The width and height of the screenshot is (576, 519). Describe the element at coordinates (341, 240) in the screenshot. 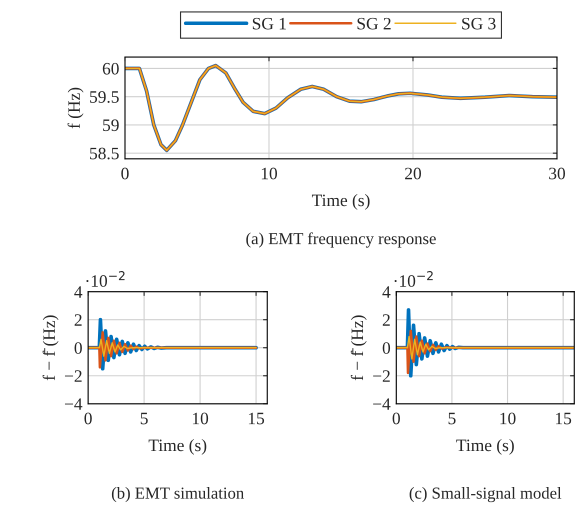

I see `text: (a) EMT frequency response` at that location.